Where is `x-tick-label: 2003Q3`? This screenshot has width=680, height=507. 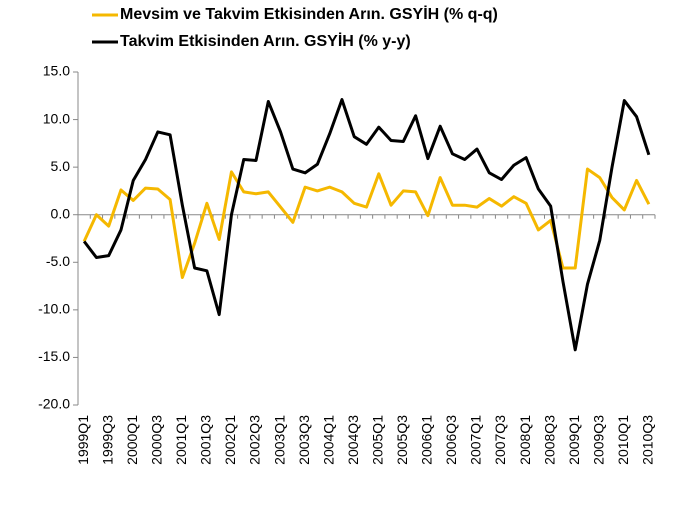
x-tick-label: 2003Q3 is located at coordinates (304, 440).